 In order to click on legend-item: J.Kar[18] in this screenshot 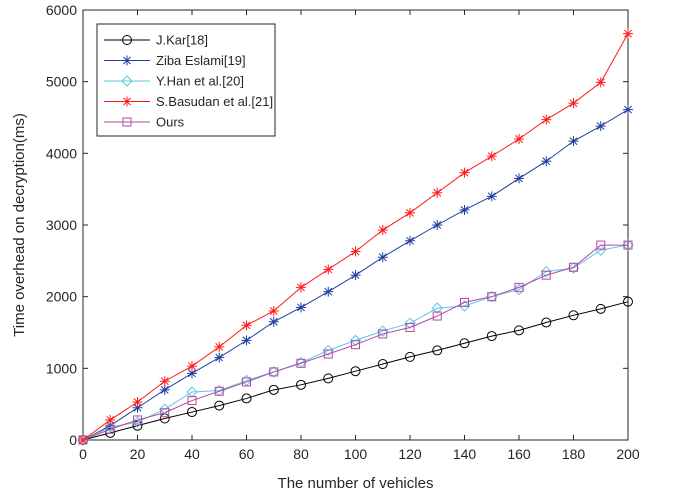, I will do `click(156, 40)`.